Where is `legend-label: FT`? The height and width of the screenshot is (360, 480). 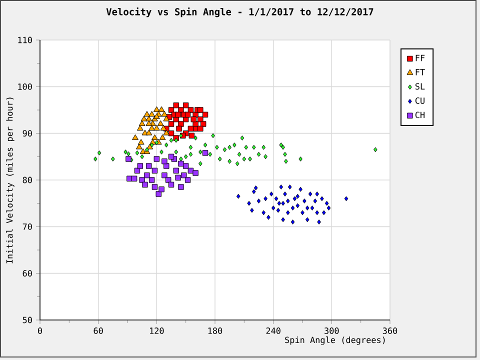 legend-label: FT is located at coordinates (420, 72).